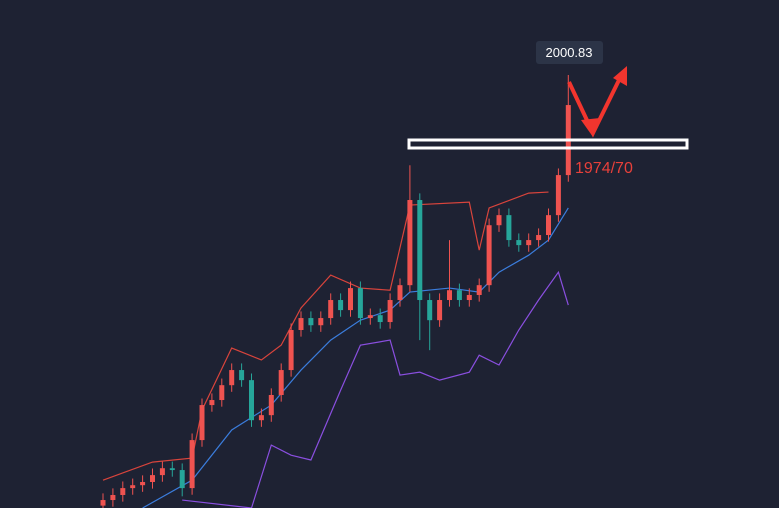 This screenshot has width=779, height=508. What do you see at coordinates (604, 168) in the screenshot?
I see `level-label: 1974/70` at bounding box center [604, 168].